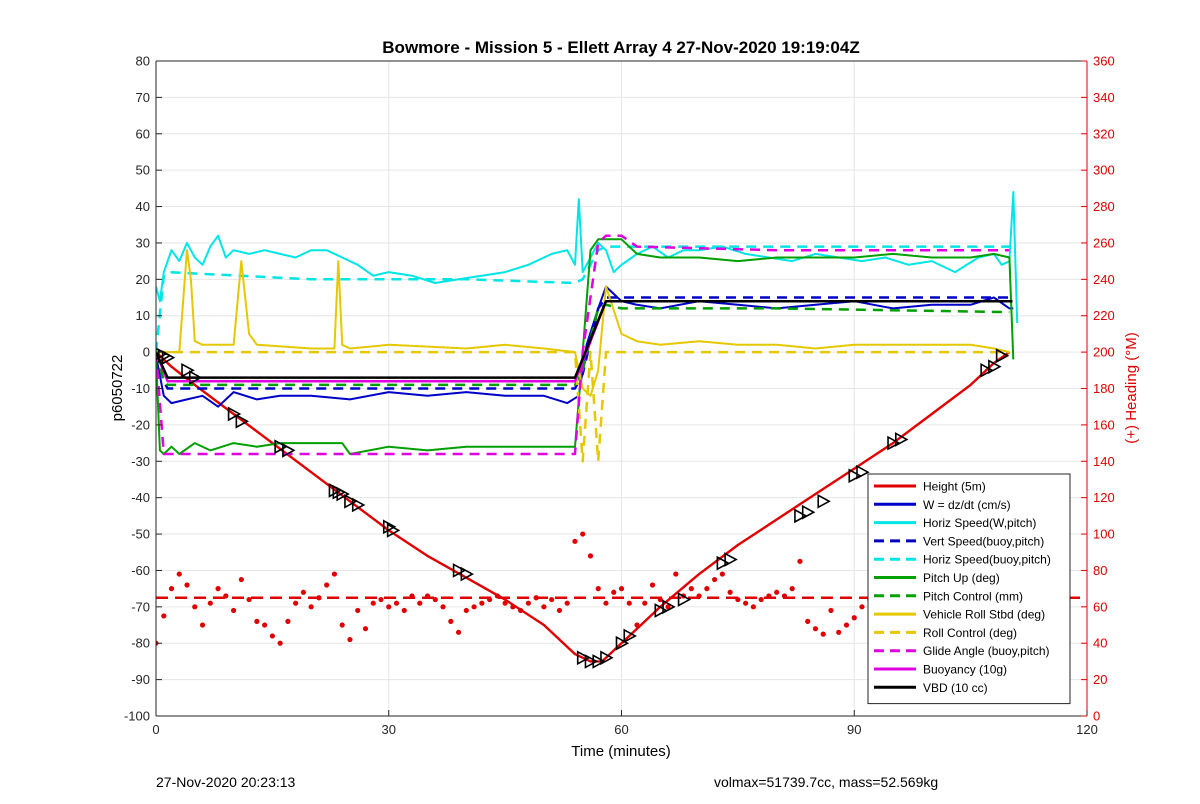 This screenshot has height=804, width=1200. I want to click on y2-tick-label: 240, so click(1104, 279).